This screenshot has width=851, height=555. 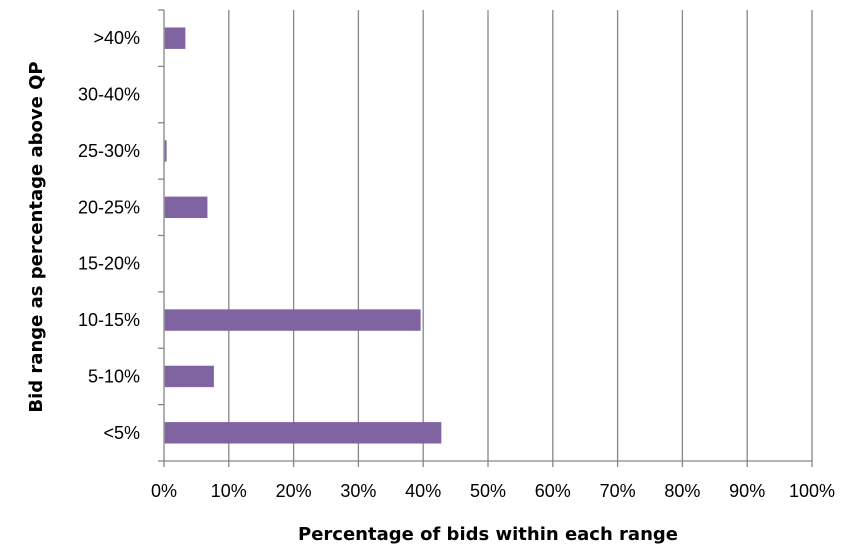 What do you see at coordinates (294, 491) in the screenshot?
I see `x-tick-label: 20%` at bounding box center [294, 491].